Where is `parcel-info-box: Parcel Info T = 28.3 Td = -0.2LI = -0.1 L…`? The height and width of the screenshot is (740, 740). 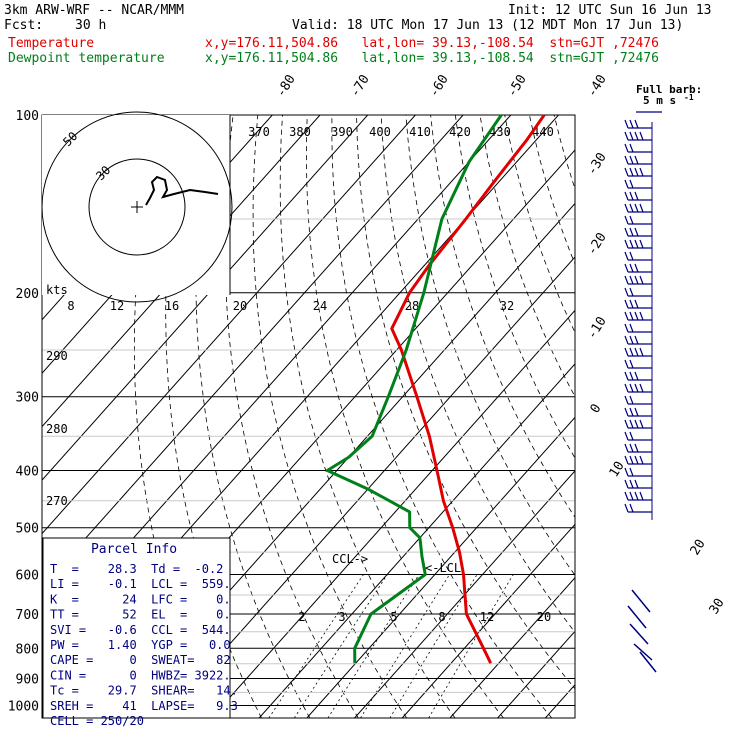 parcel-info-box: Parcel Info T = 28.3 Td = -0.2LI = -0.1 L… is located at coordinates (140, 632).